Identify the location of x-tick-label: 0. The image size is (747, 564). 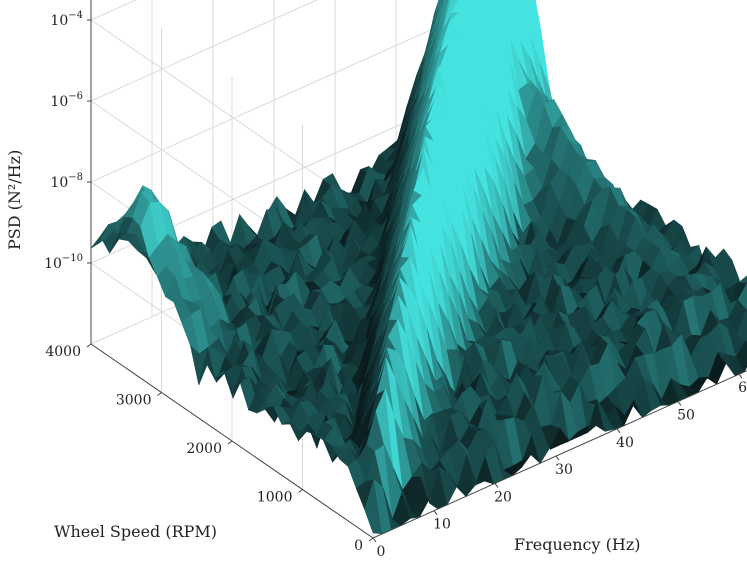
(381, 552).